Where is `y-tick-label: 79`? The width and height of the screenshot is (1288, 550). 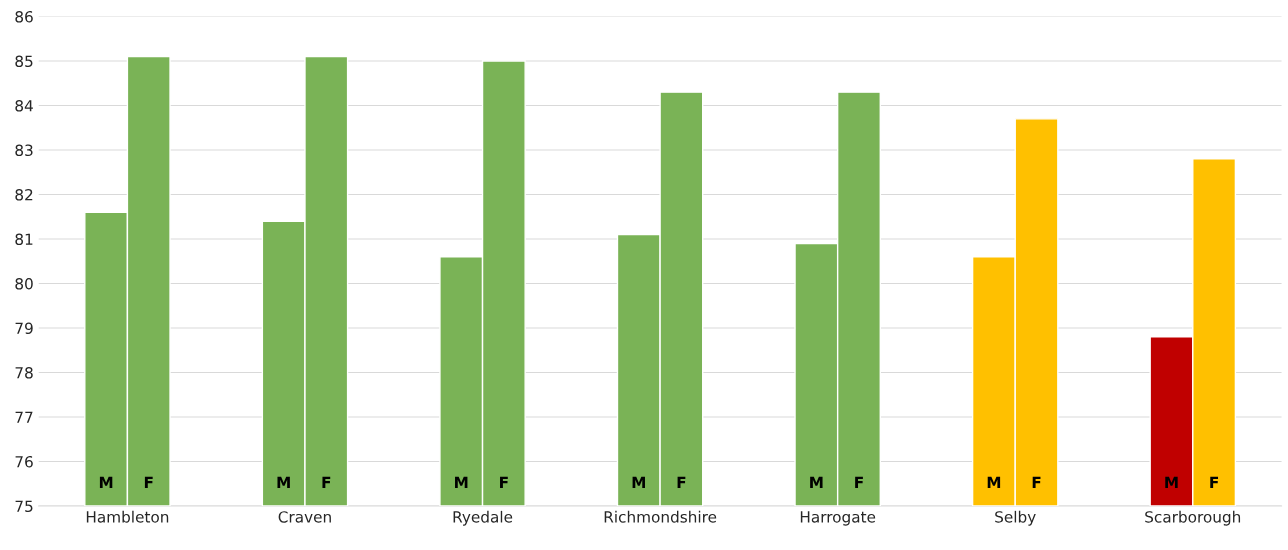 y-tick-label: 79 is located at coordinates (24, 328).